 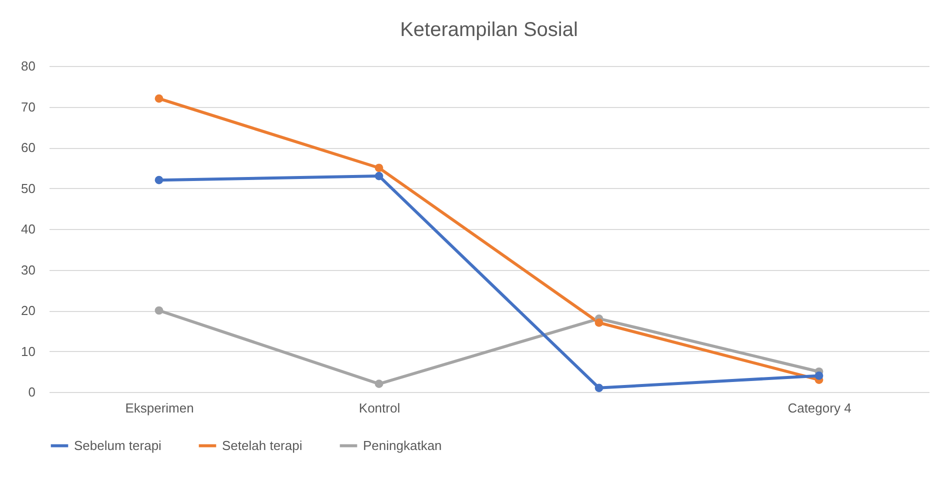 I want to click on y-tick-label: 0, so click(x=32, y=392).